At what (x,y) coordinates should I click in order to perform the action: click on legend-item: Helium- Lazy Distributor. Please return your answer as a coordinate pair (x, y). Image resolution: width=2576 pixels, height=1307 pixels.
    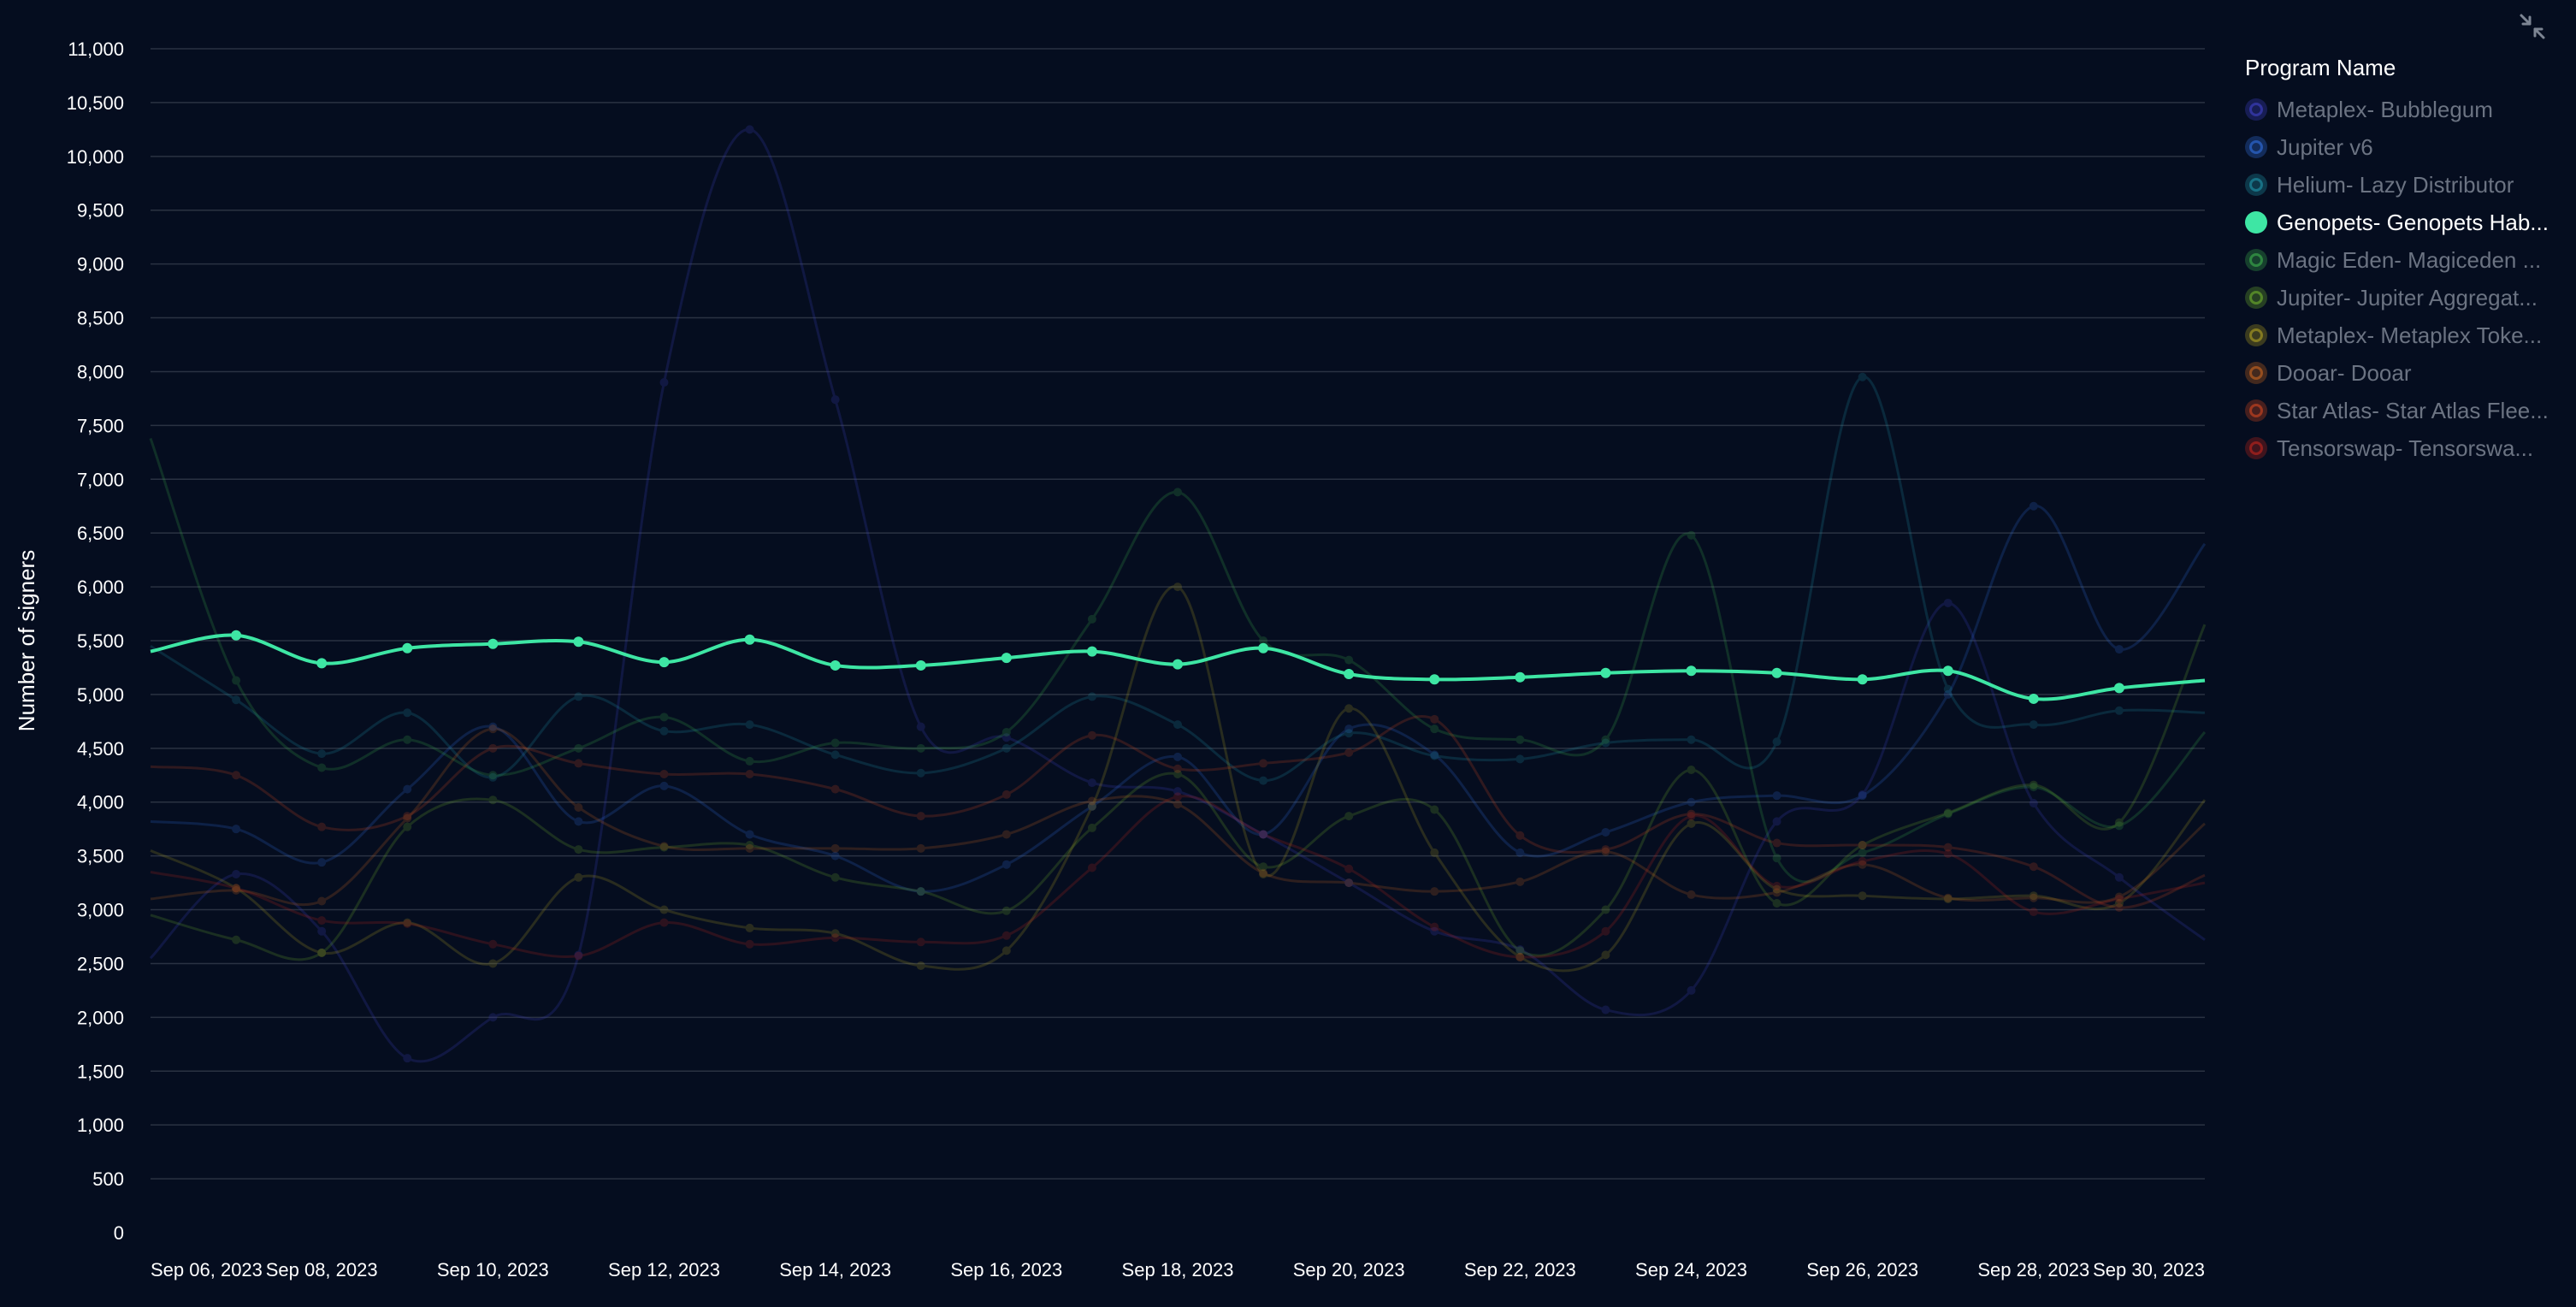
    Looking at the image, I should click on (2405, 185).